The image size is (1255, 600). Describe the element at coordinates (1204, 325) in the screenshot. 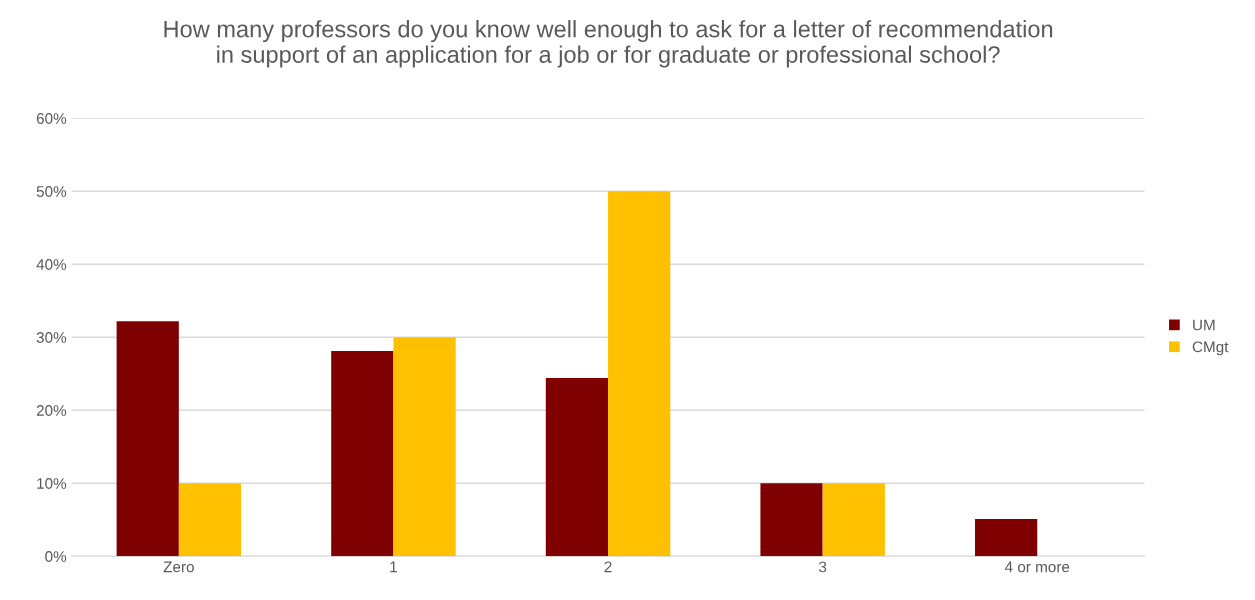

I see `legend-label: UM` at that location.